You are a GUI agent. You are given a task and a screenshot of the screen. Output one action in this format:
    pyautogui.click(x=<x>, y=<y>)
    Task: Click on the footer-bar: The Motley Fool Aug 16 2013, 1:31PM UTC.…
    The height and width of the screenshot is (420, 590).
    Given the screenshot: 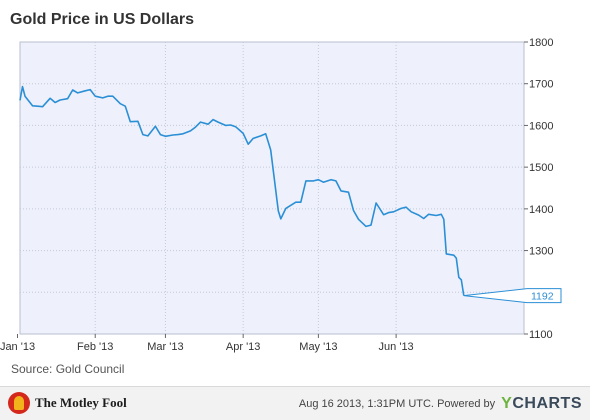 What is the action you would take?
    pyautogui.click(x=295, y=403)
    